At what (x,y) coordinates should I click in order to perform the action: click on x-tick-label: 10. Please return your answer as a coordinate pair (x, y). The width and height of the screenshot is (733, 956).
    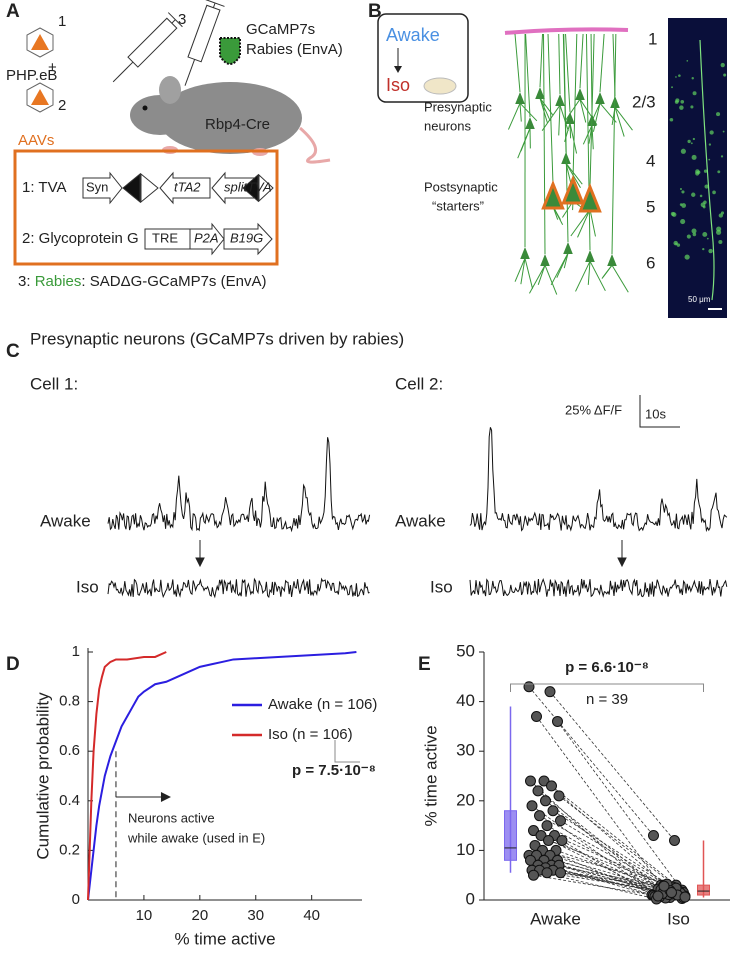
    Looking at the image, I should click on (144, 915).